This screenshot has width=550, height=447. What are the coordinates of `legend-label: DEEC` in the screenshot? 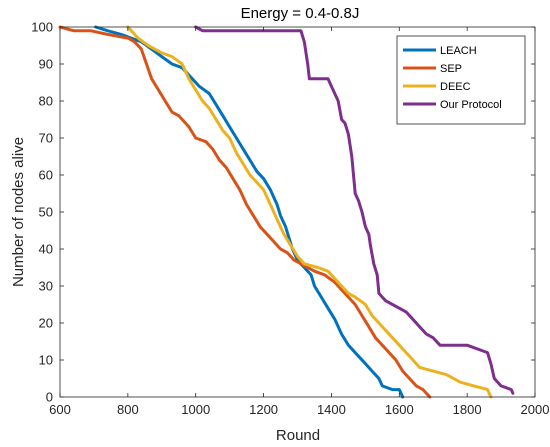 It's located at (455, 87).